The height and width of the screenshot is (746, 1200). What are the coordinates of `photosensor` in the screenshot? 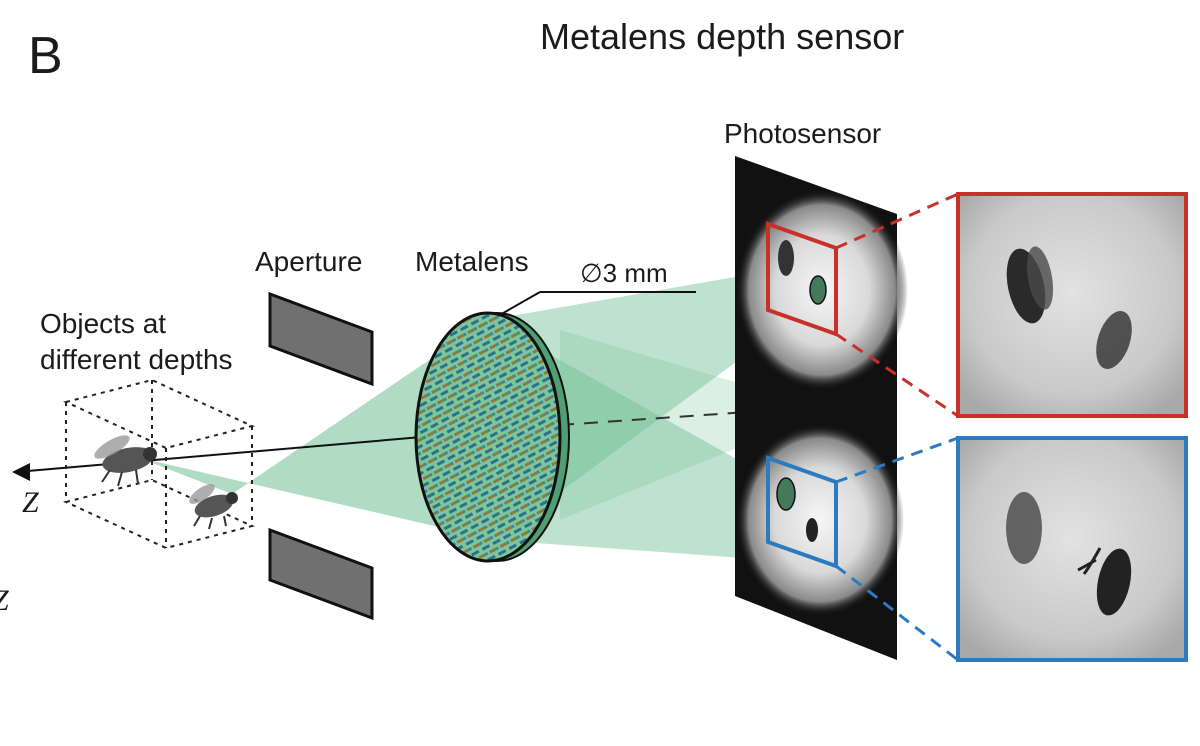 It's located at (821, 408).